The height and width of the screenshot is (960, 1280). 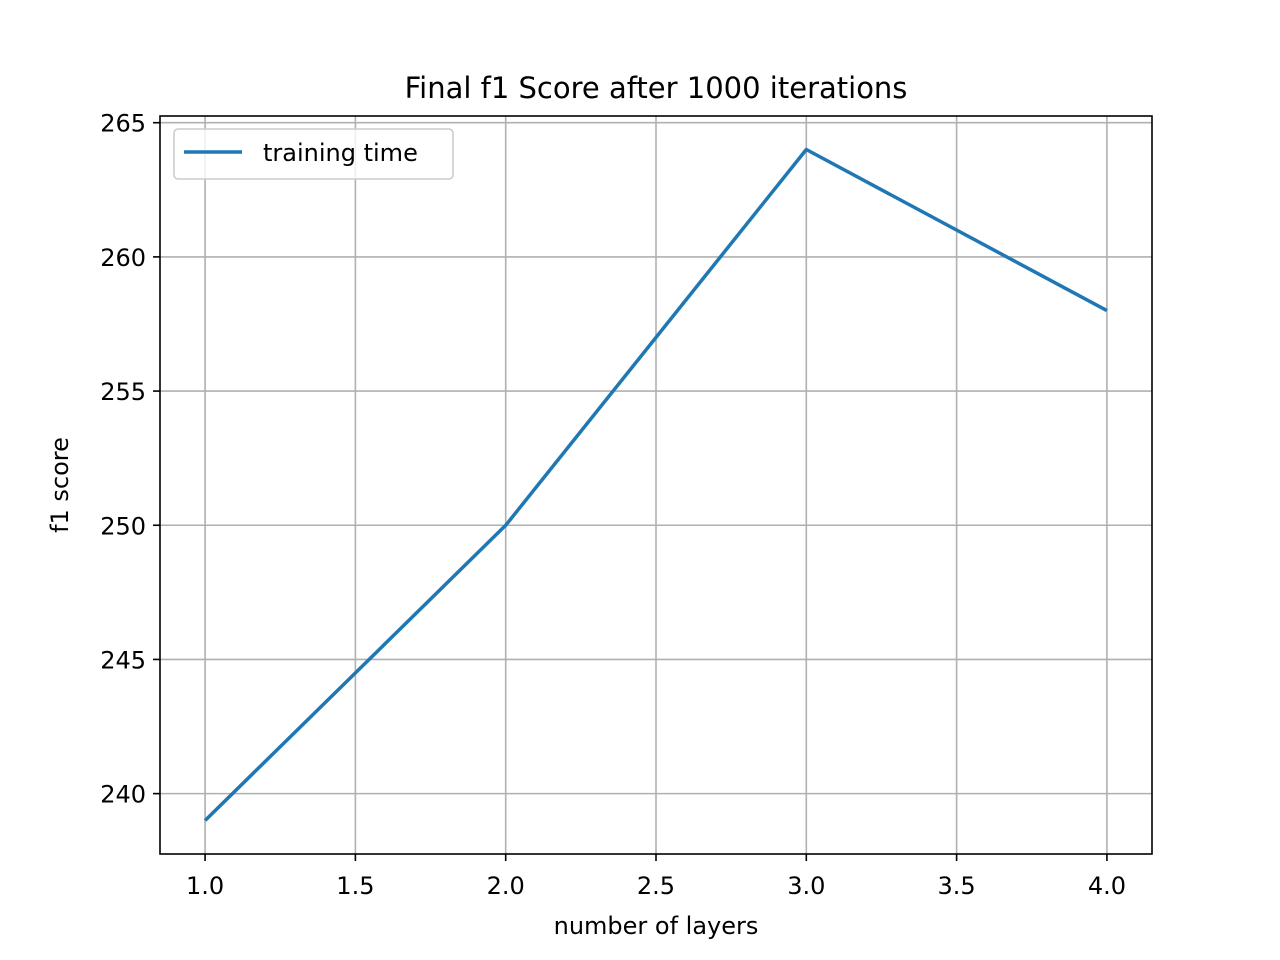 What do you see at coordinates (123, 124) in the screenshot?
I see `y-tick-label: 265` at bounding box center [123, 124].